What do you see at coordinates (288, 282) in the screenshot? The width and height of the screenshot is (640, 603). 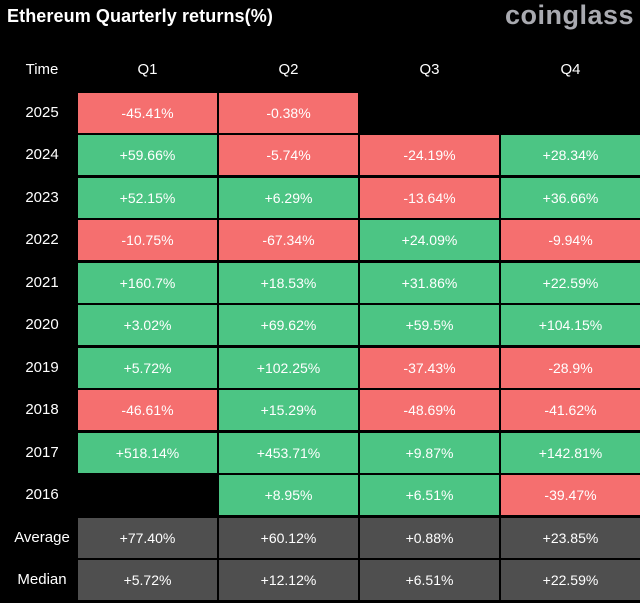 I see `return-cell-q2: +18.53%` at bounding box center [288, 282].